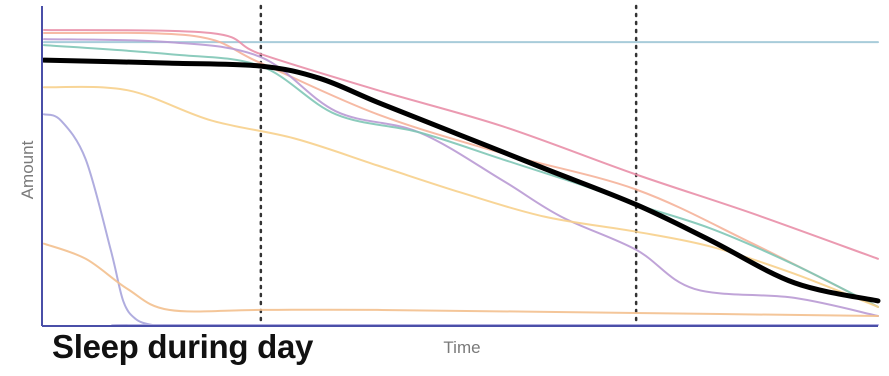 This screenshot has height=376, width=889. Describe the element at coordinates (27, 169) in the screenshot. I see `y-axis-label: Amount` at that location.